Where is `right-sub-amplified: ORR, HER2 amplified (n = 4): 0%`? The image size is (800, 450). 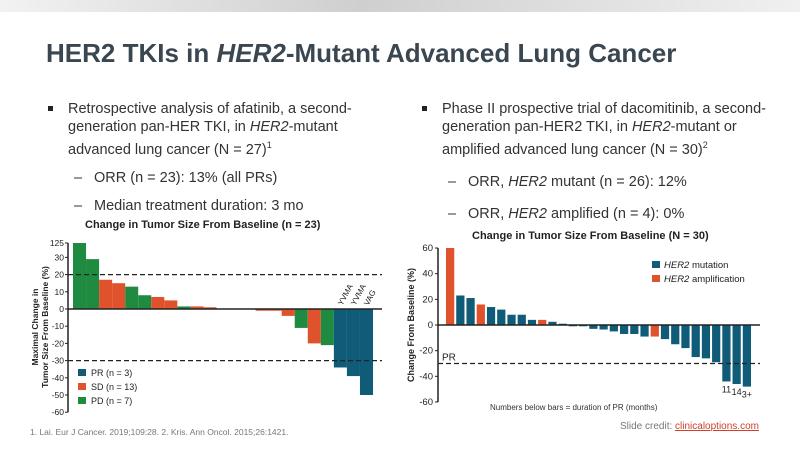 right-sub-amplified: ORR, HER2 amplified (n = 4): 0% is located at coordinates (605, 214).